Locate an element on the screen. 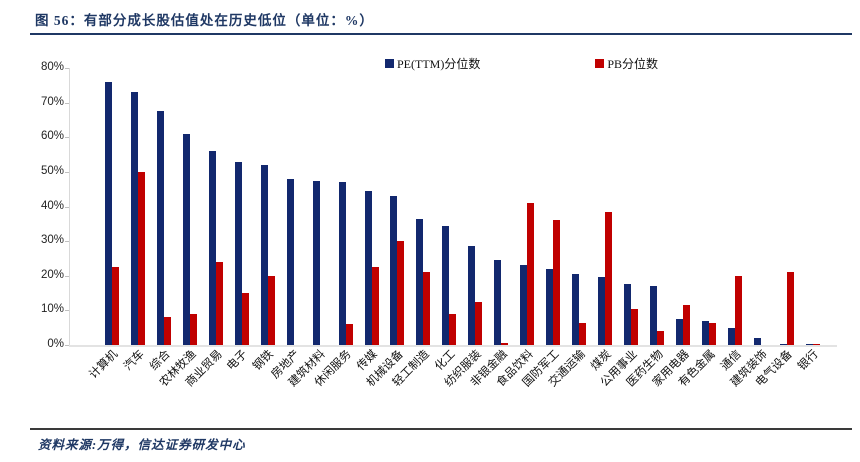  bar-group: 纺织服装 is located at coordinates (463, 228).